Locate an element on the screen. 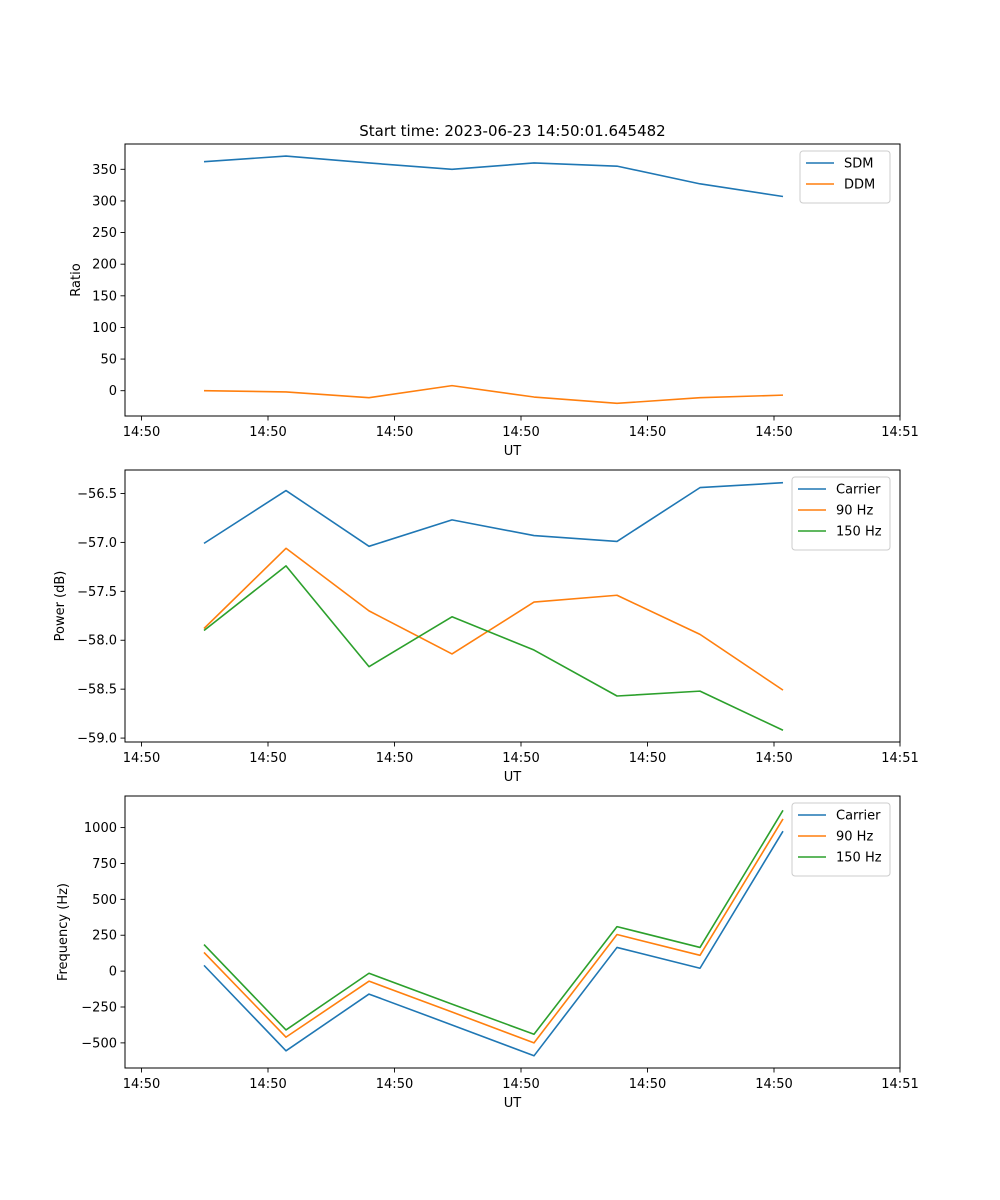  legend-label: SDM is located at coordinates (858, 164).